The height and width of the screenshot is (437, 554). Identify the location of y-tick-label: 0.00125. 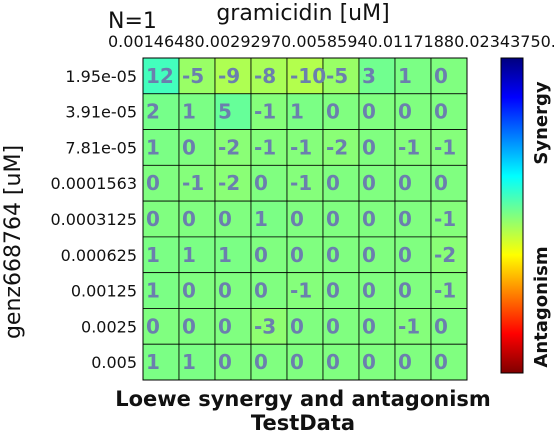
(104, 291).